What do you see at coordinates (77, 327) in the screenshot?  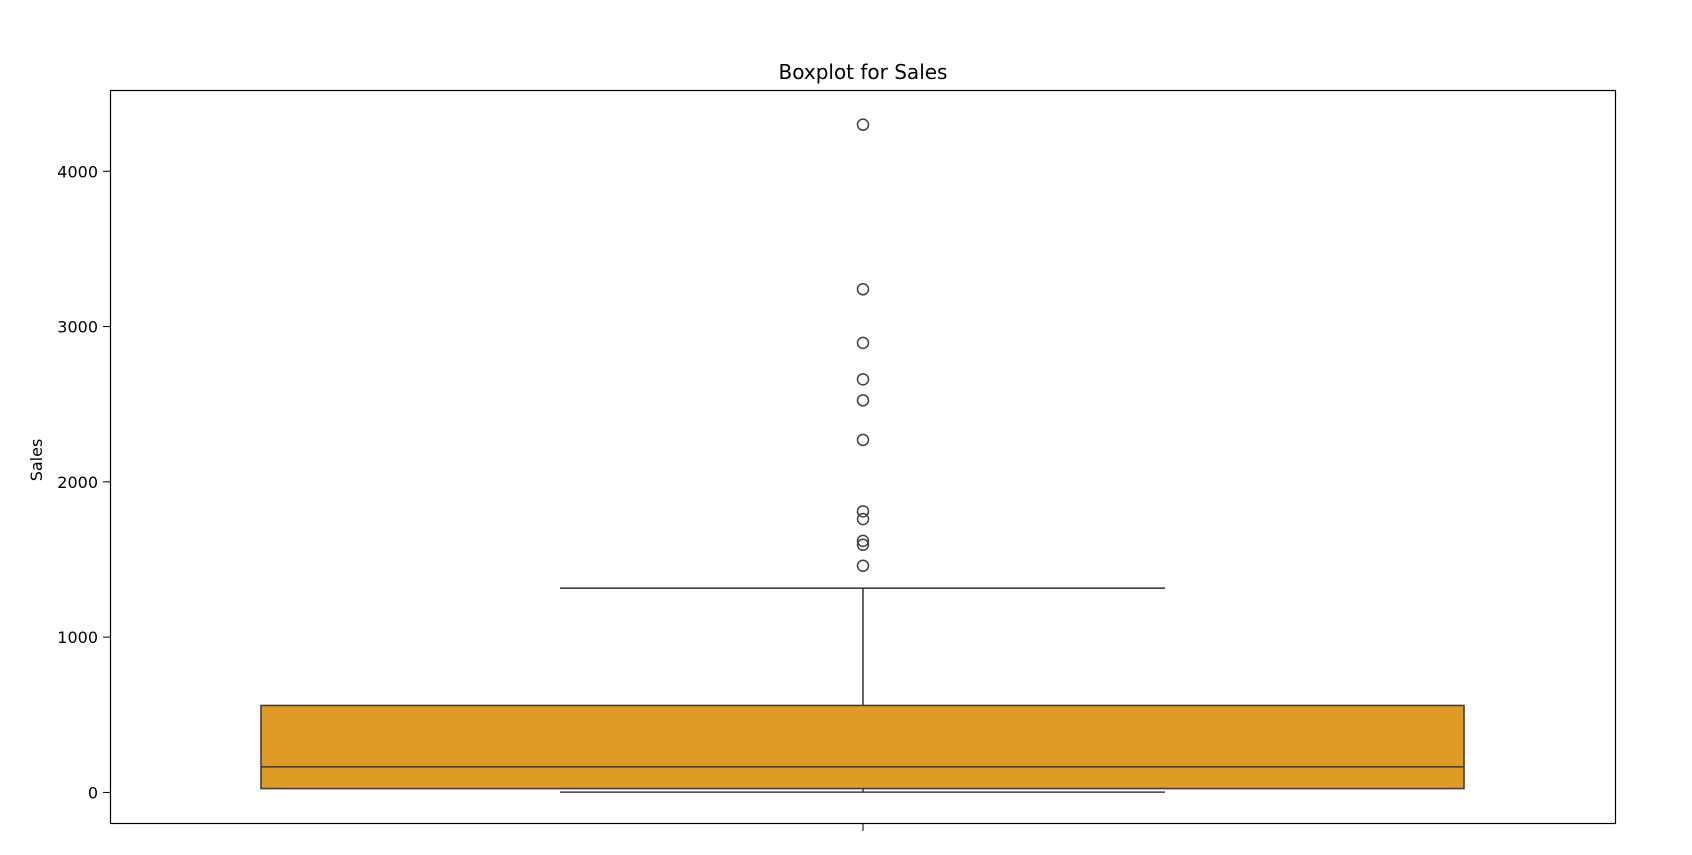 I see `y-tick-label: 3000` at bounding box center [77, 327].